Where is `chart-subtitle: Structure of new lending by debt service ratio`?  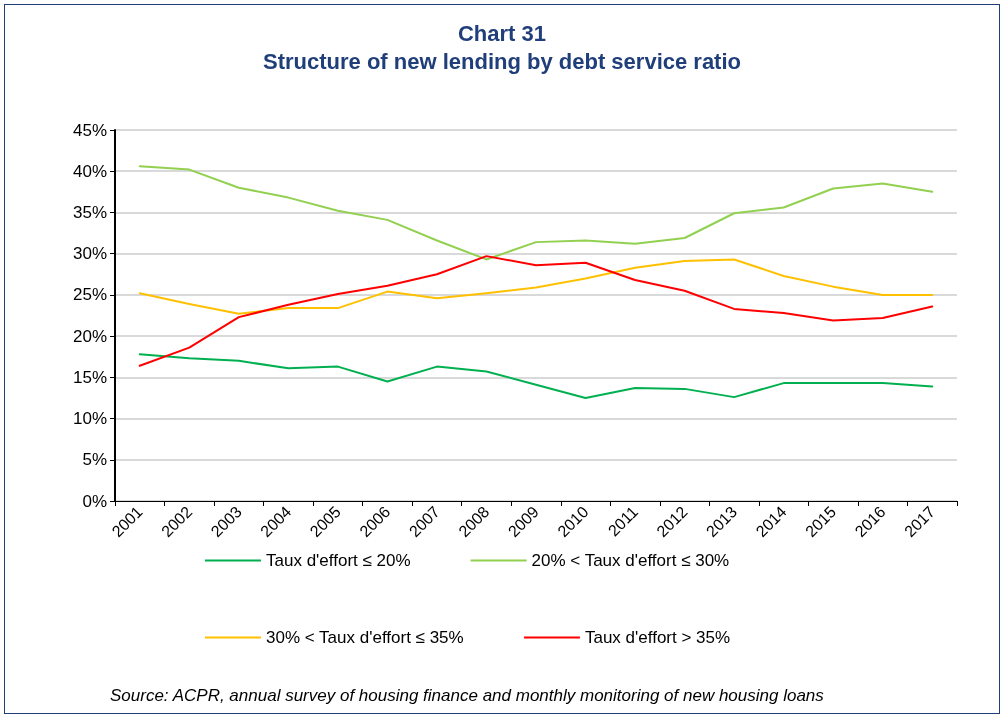 chart-subtitle: Structure of new lending by debt service ratio is located at coordinates (502, 61).